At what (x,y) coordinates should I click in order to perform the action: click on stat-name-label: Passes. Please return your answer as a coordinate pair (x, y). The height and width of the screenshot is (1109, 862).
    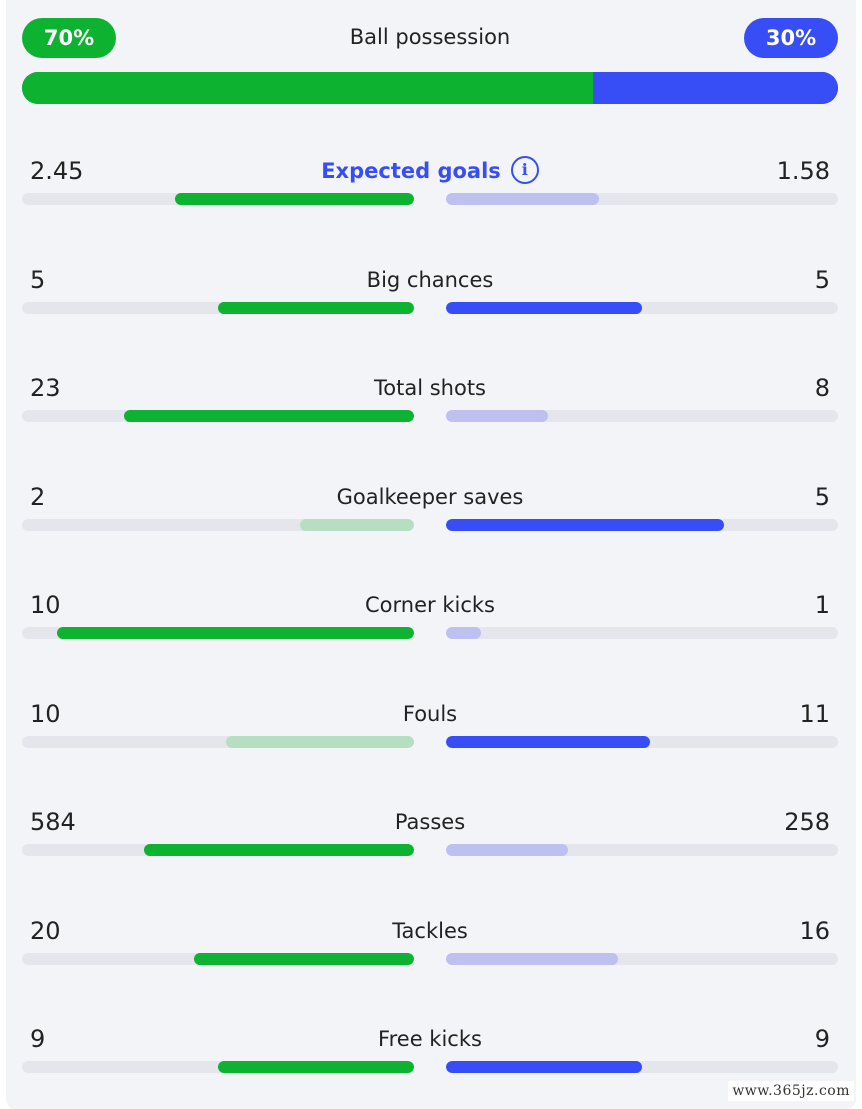
    Looking at the image, I should click on (430, 822).